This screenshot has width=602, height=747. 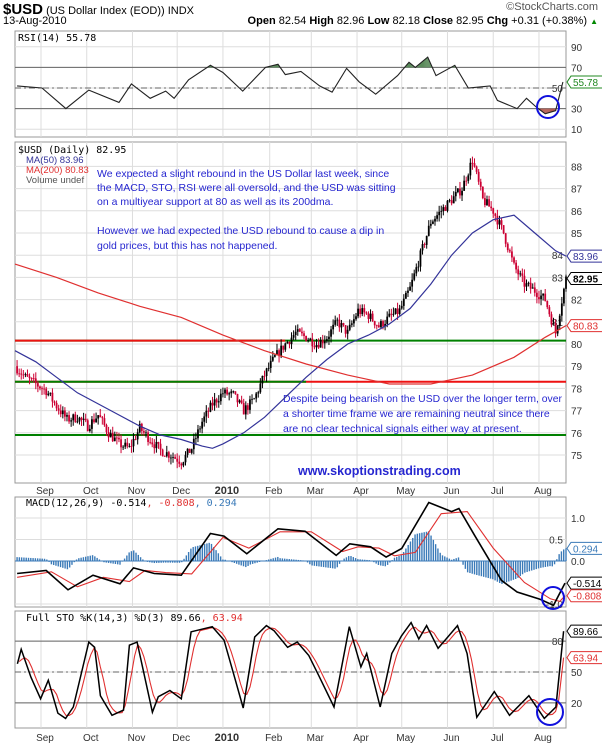 What do you see at coordinates (577, 301) in the screenshot?
I see `price-panel-tick-label: 82` at bounding box center [577, 301].